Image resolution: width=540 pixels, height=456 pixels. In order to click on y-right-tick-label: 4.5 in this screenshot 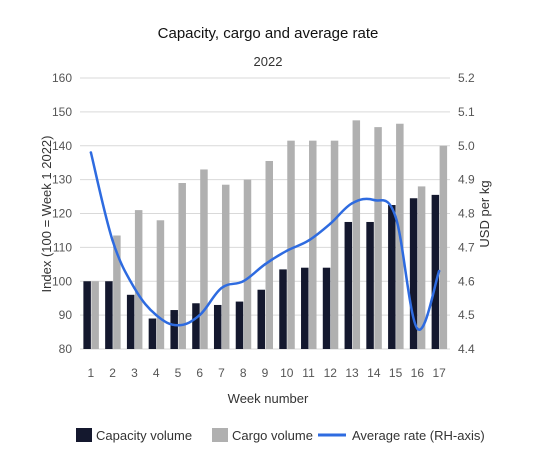, I will do `click(466, 315)`.